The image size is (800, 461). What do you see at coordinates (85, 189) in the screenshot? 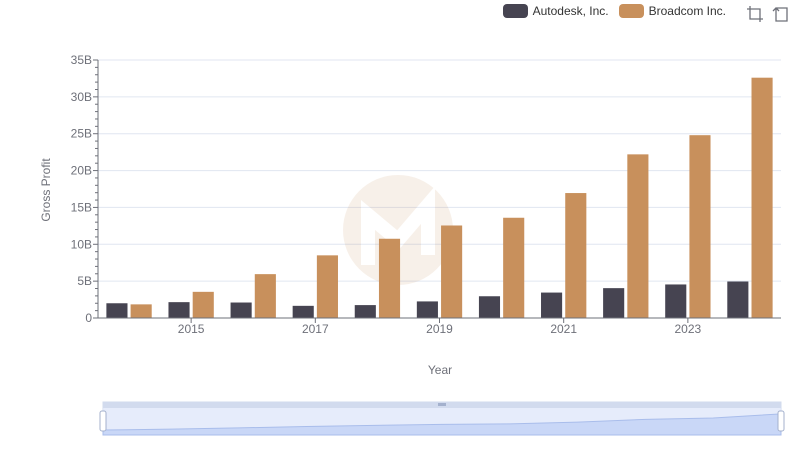
I see `y-axis: 0 5B 10B 15B 20B 25B 30B 35B` at bounding box center [85, 189].